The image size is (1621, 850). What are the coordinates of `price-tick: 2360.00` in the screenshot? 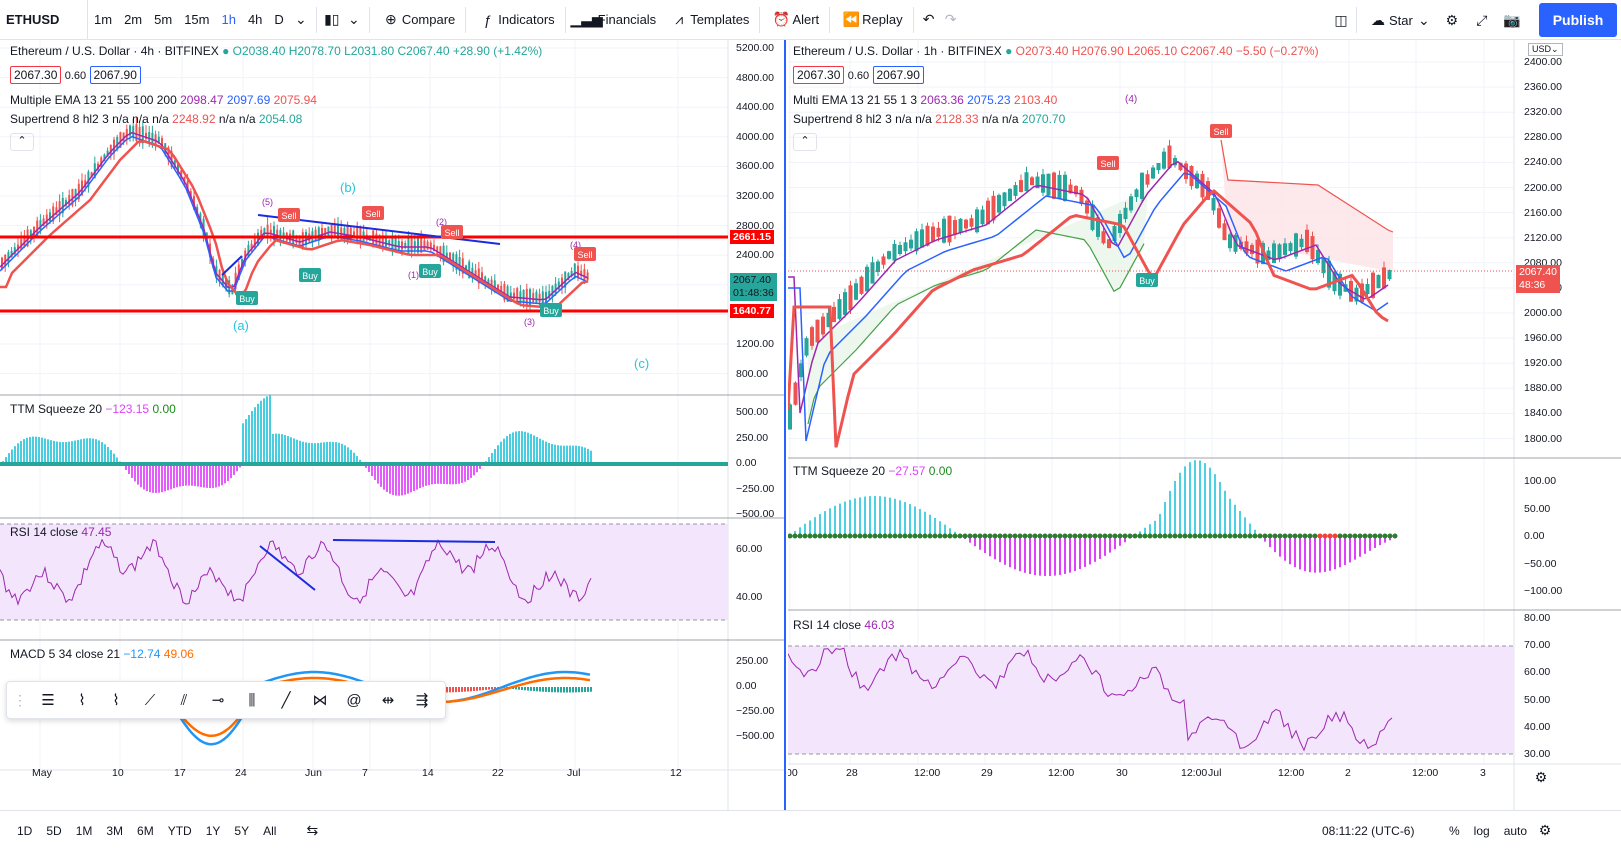 It's located at (1543, 87).